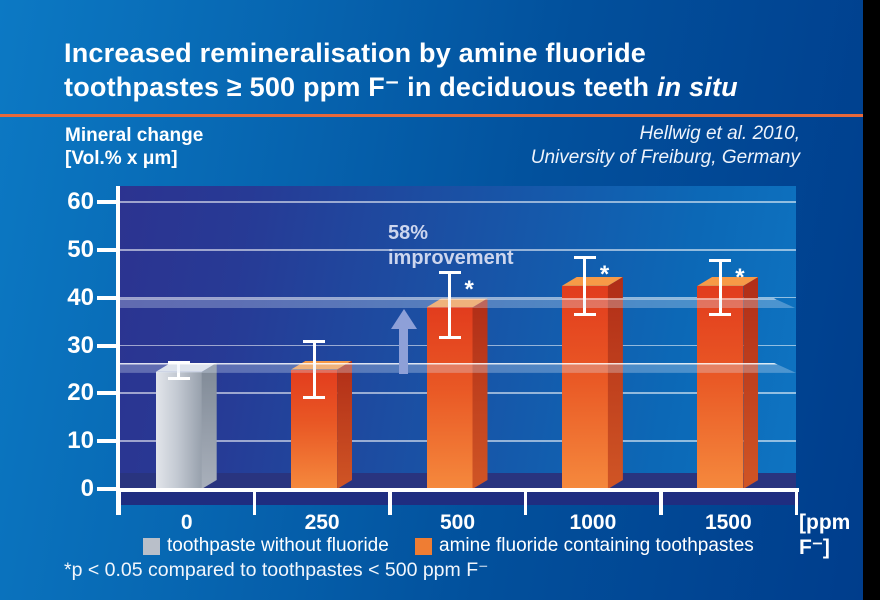 This screenshot has height=600, width=880. Describe the element at coordinates (87, 488) in the screenshot. I see `y-tick-label-0: 0` at that location.